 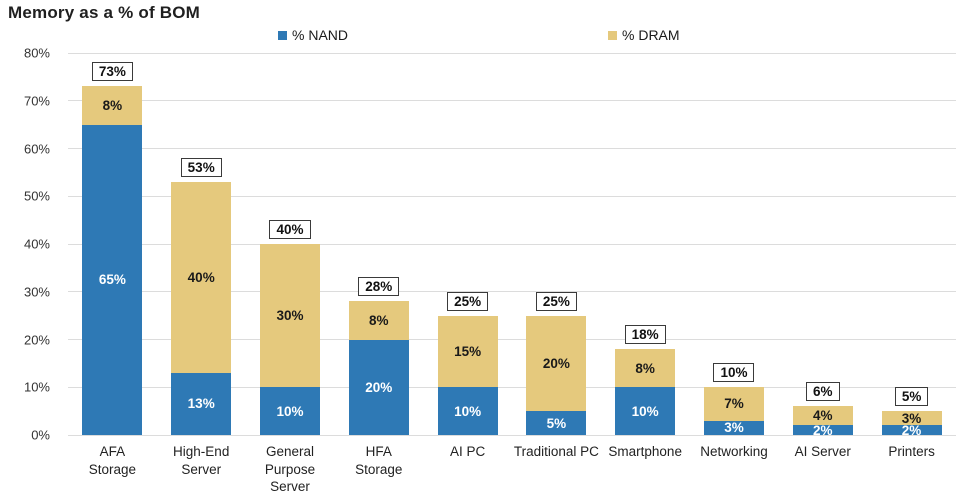 I want to click on dram-segment: 30%, so click(x=289, y=316).